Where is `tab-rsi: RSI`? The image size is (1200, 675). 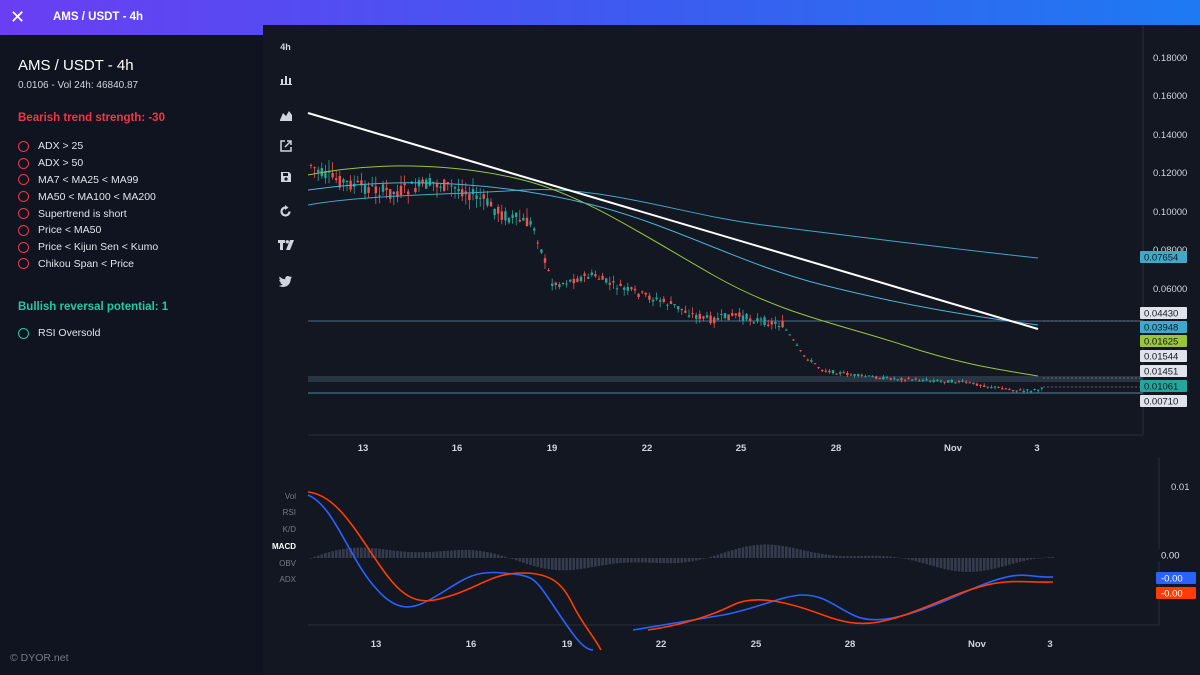
tab-rsi: RSI is located at coordinates (289, 512).